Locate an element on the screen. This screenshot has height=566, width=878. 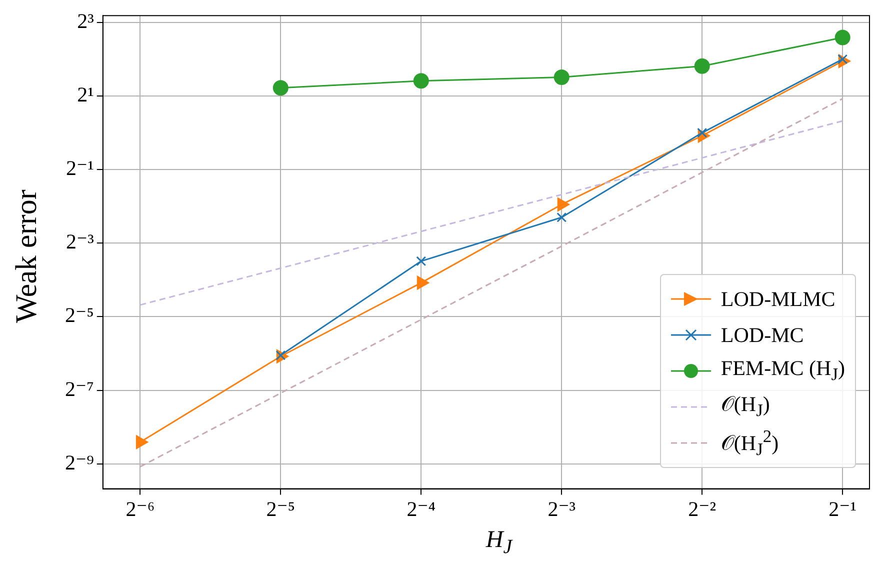
y-tick-label: 2¹ is located at coordinates (85, 94).